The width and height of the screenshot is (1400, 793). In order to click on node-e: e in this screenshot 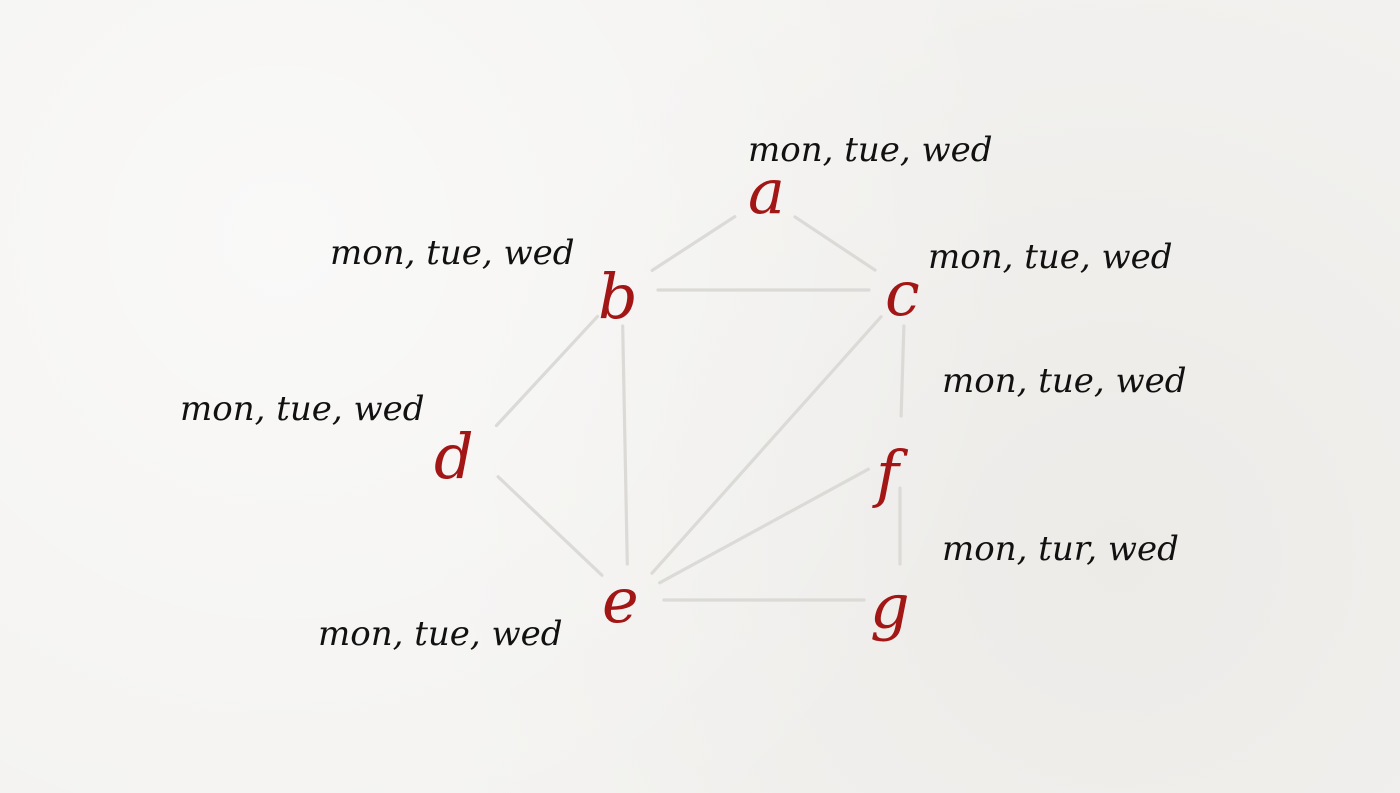, I will do `click(620, 600)`.